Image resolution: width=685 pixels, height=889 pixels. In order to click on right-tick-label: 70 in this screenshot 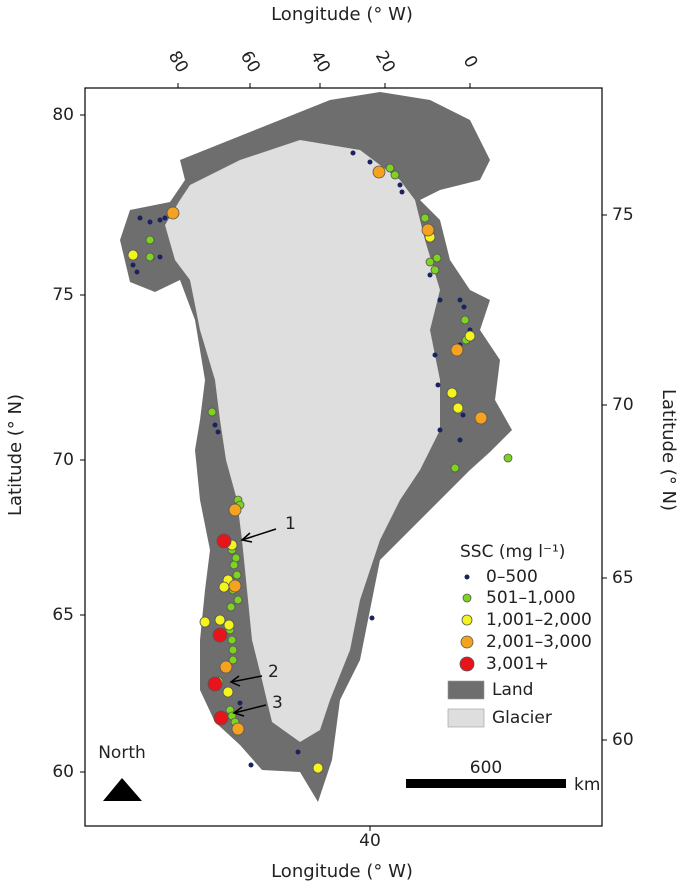, I will do `click(623, 405)`.